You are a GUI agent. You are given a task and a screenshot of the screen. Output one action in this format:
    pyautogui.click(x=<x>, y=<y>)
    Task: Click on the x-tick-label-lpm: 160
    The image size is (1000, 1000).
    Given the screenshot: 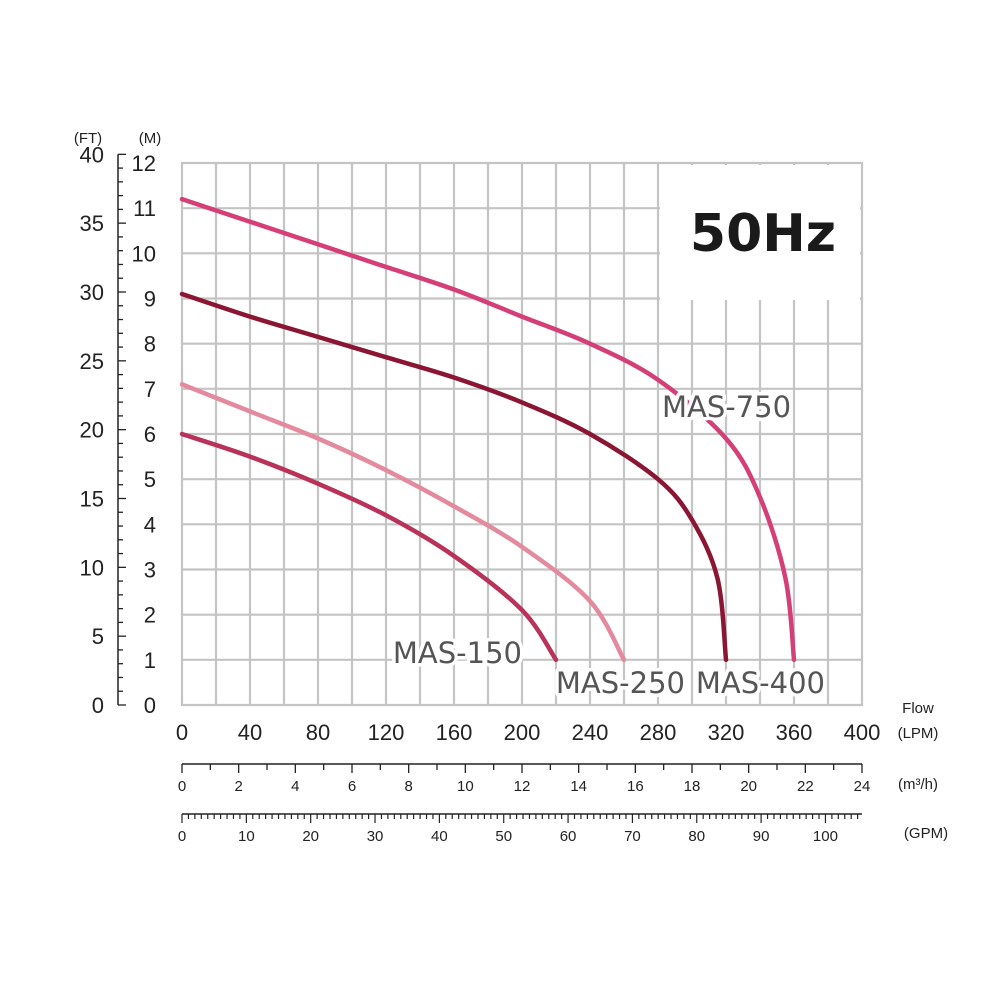 What is the action you would take?
    pyautogui.click(x=454, y=732)
    